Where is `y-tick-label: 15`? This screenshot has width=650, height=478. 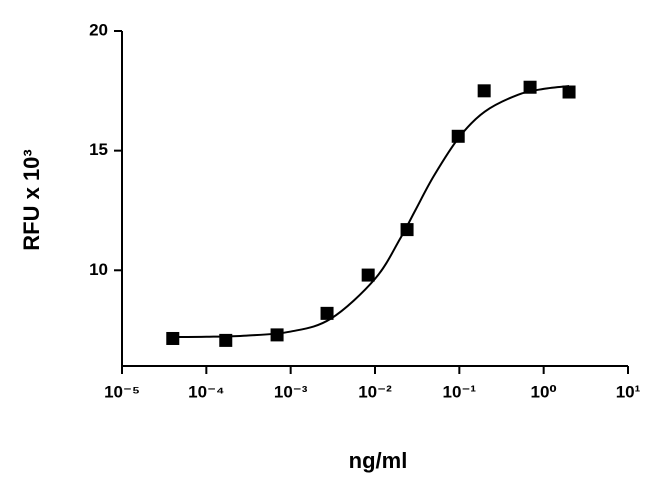
y-tick-label: 15 is located at coordinates (98, 149).